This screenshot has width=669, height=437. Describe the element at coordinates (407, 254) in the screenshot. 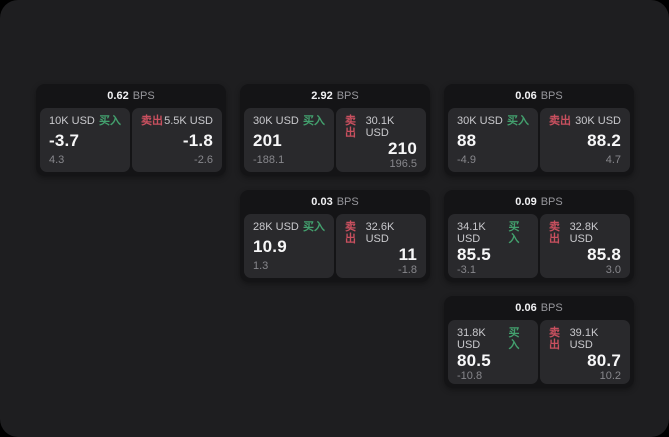

I see `sell-price: 11` at that location.